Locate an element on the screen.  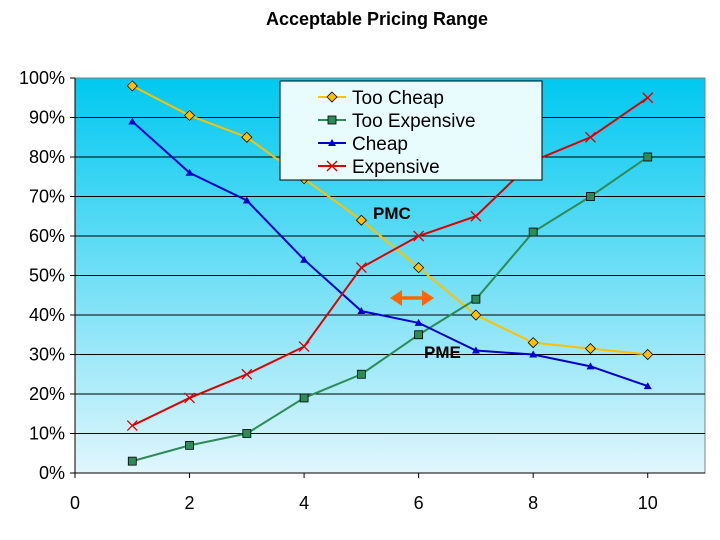
legend-marker-too-expensive is located at coordinates (332, 120).